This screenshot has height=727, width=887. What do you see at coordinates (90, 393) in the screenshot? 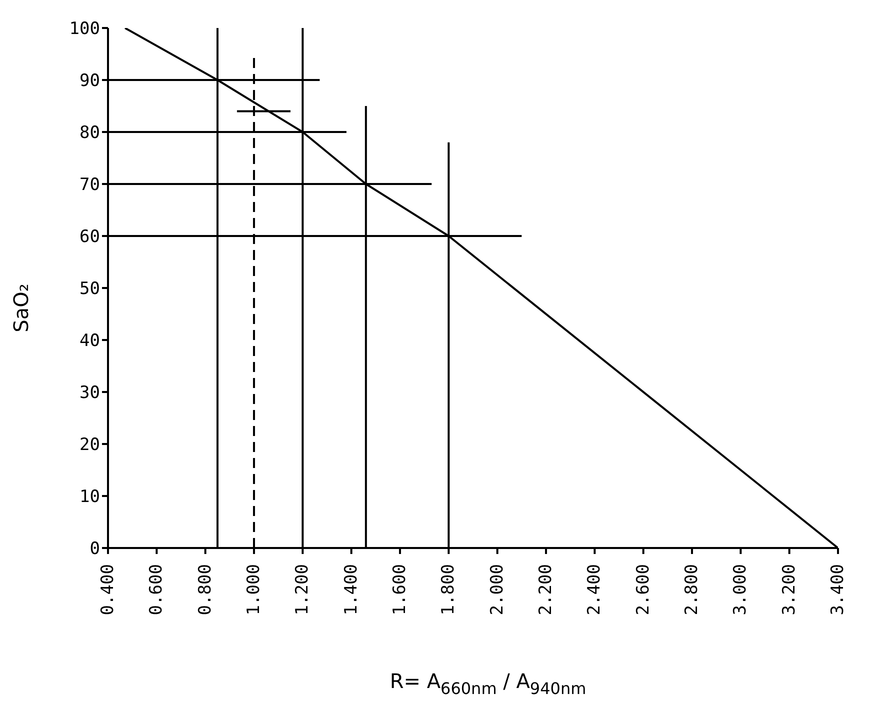
I see `y-tick-label: 30` at bounding box center [90, 393].